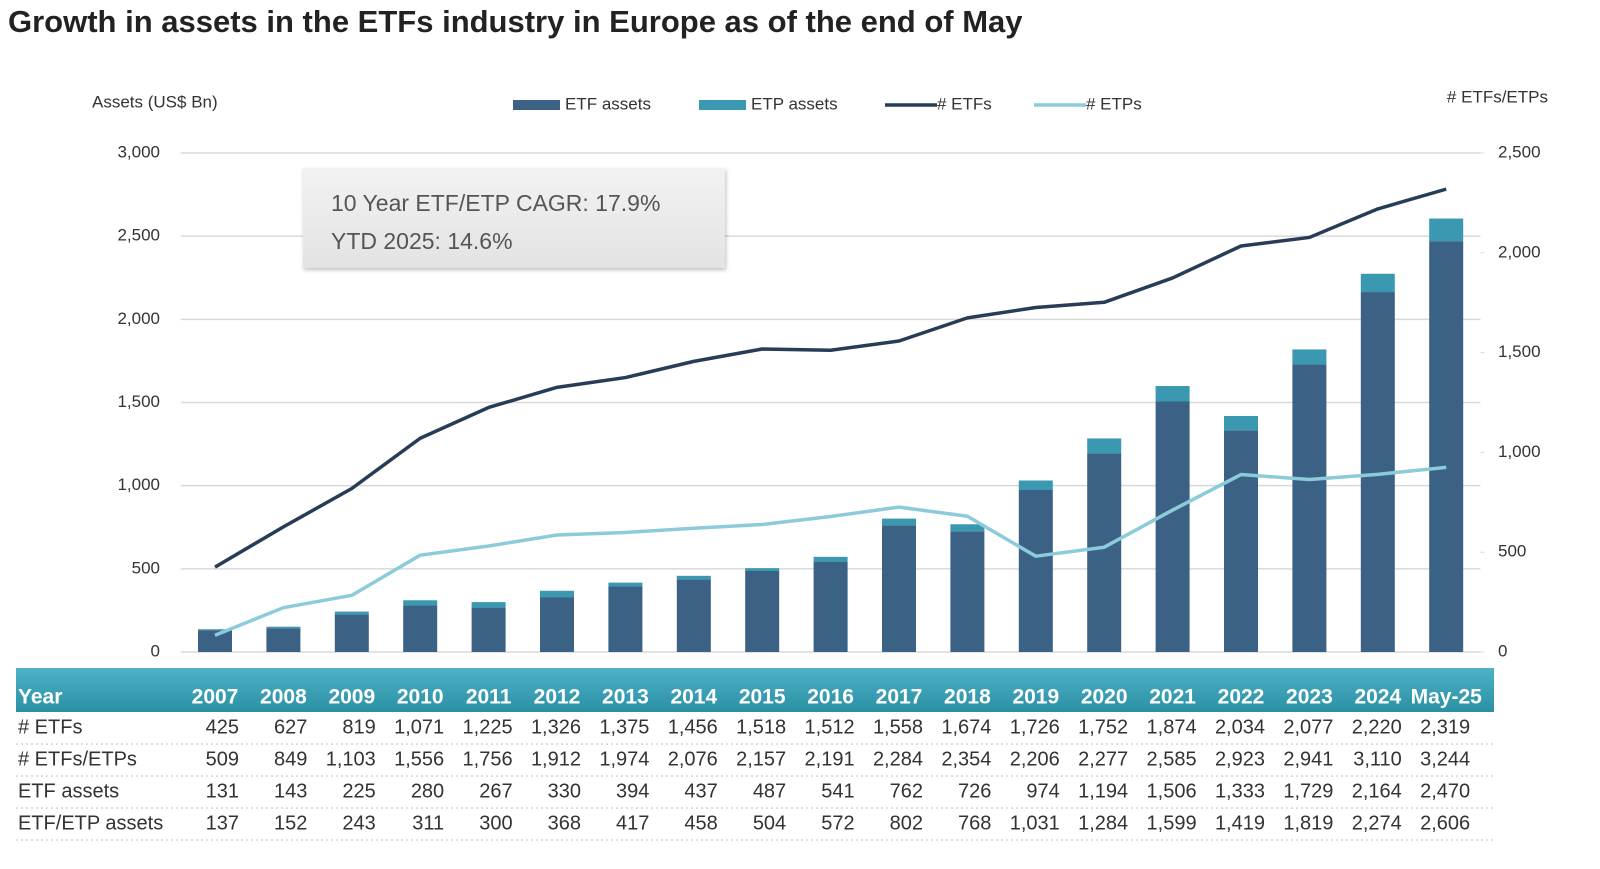 This screenshot has width=1600, height=869. What do you see at coordinates (427, 791) in the screenshot?
I see `table-cell: 280` at bounding box center [427, 791].